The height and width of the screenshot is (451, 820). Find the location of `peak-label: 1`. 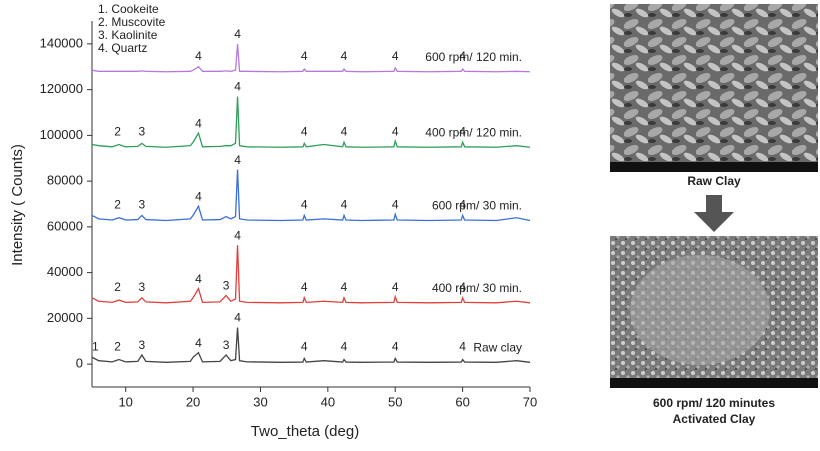

peak-label: 1 is located at coordinates (95, 346).